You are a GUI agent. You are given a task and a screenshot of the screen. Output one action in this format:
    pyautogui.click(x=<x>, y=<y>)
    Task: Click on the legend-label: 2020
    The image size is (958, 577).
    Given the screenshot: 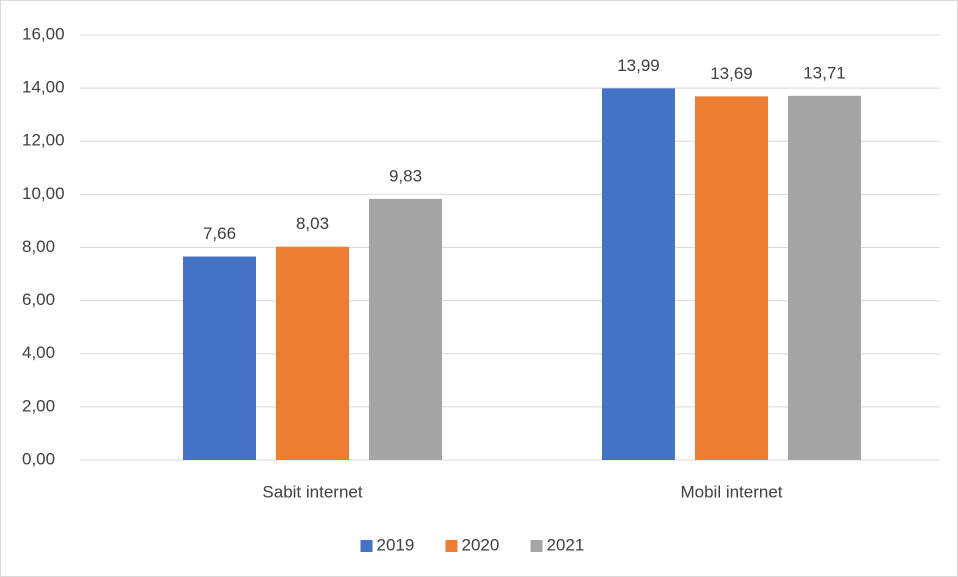 What is the action you would take?
    pyautogui.click(x=481, y=544)
    